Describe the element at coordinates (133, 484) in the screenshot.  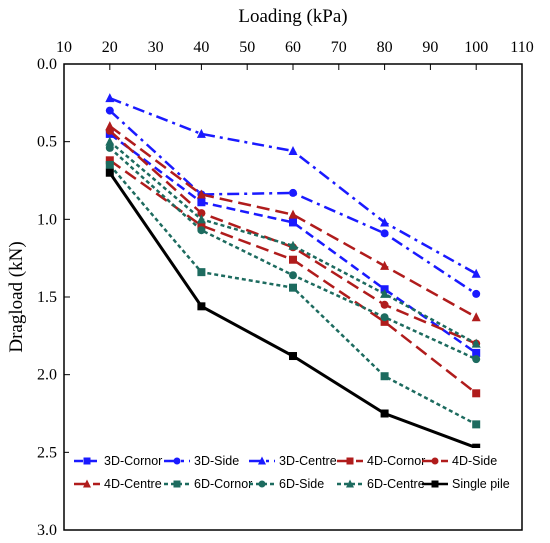
I see `legend-label: 4D-Centre` at that location.